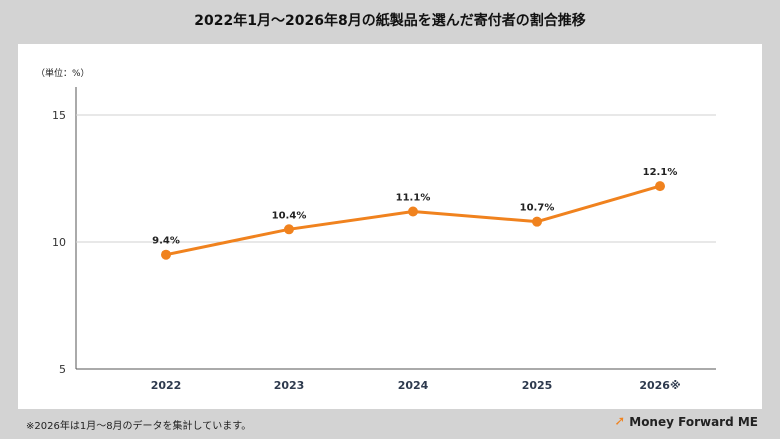 The width and height of the screenshot is (780, 439). I want to click on x-tick-label: 2025, so click(537, 385).